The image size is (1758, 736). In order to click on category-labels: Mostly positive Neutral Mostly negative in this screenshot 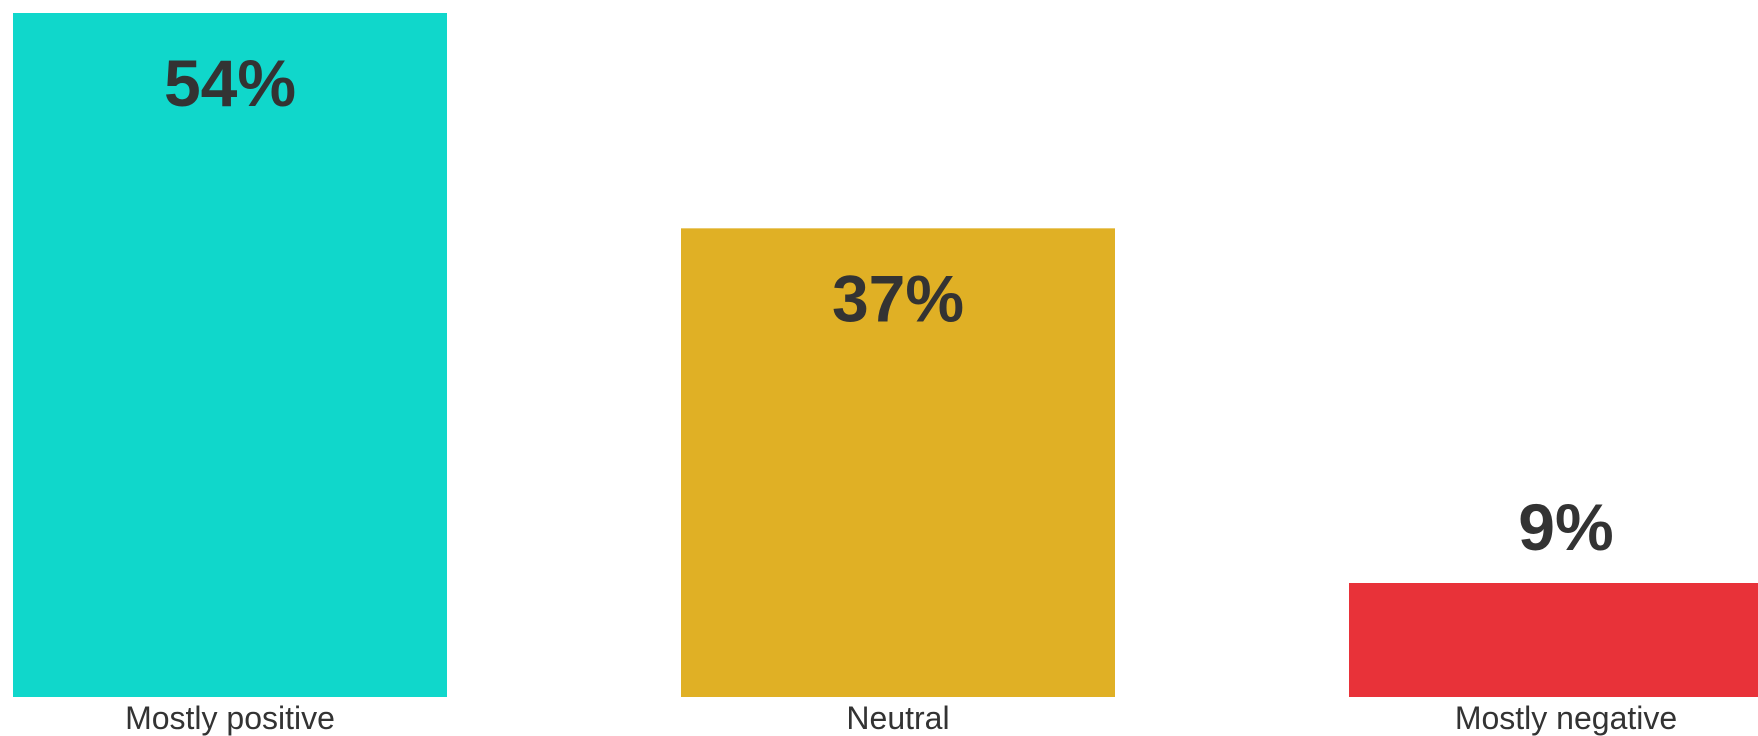, I will do `click(901, 718)`.